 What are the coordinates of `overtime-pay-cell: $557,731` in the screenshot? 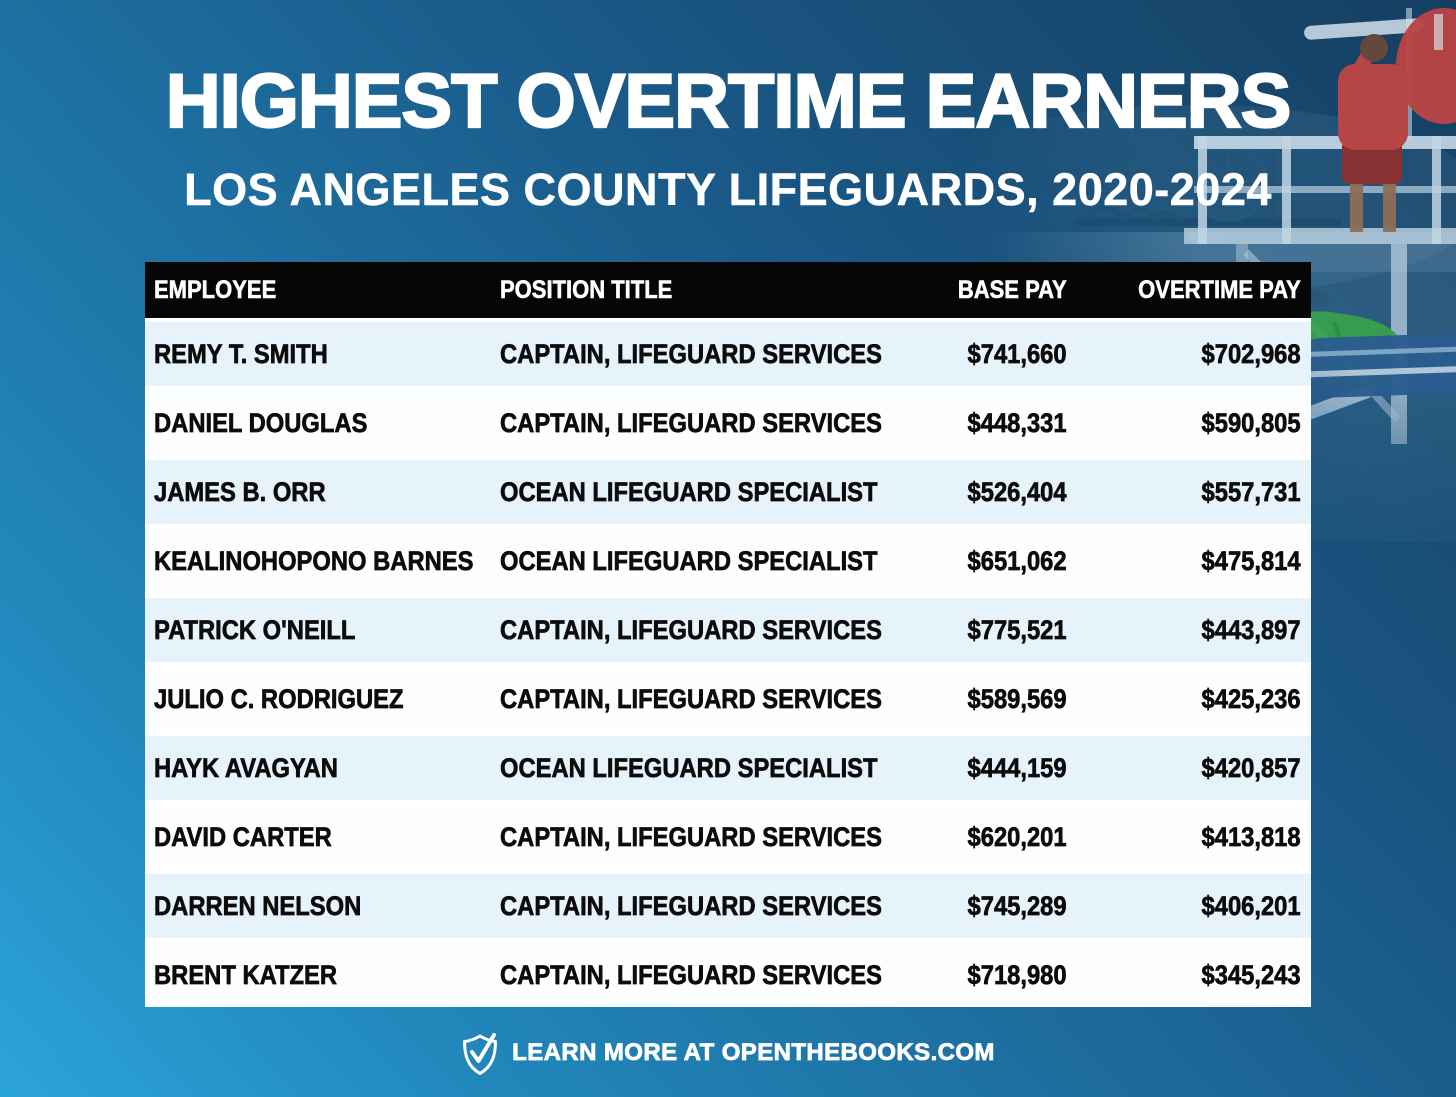 It's located at (1251, 491).